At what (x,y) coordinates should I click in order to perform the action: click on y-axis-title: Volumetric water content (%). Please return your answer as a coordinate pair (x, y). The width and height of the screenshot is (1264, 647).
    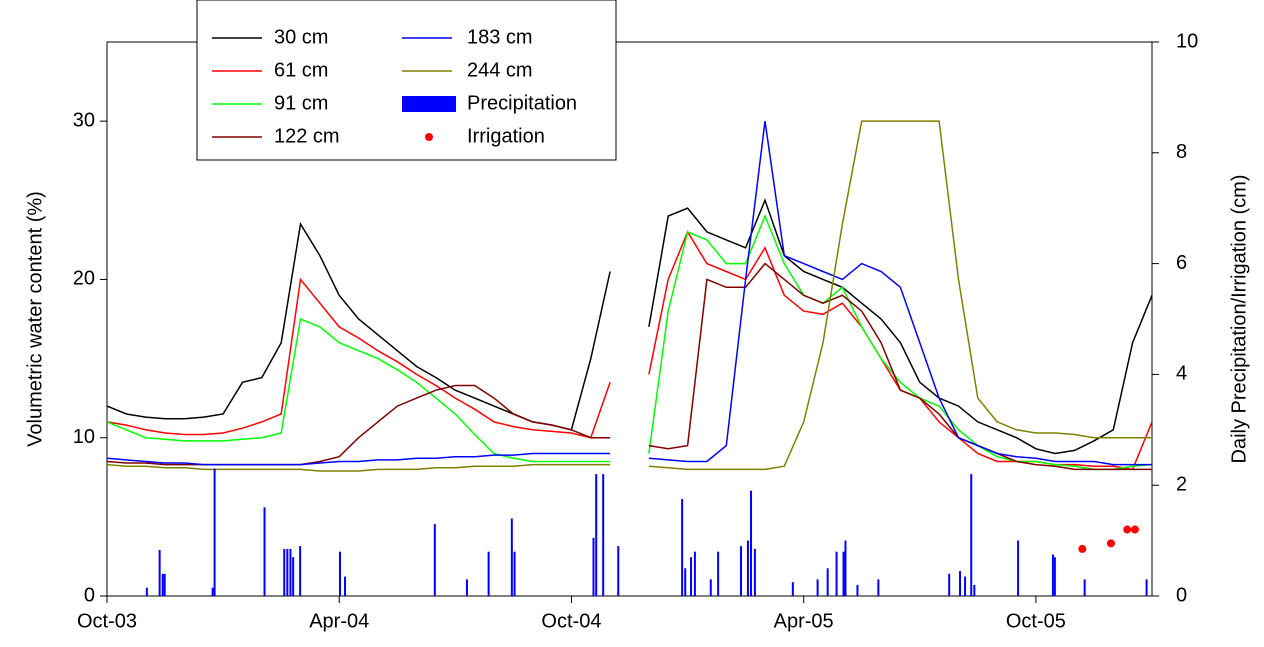
    Looking at the image, I should click on (35, 319).